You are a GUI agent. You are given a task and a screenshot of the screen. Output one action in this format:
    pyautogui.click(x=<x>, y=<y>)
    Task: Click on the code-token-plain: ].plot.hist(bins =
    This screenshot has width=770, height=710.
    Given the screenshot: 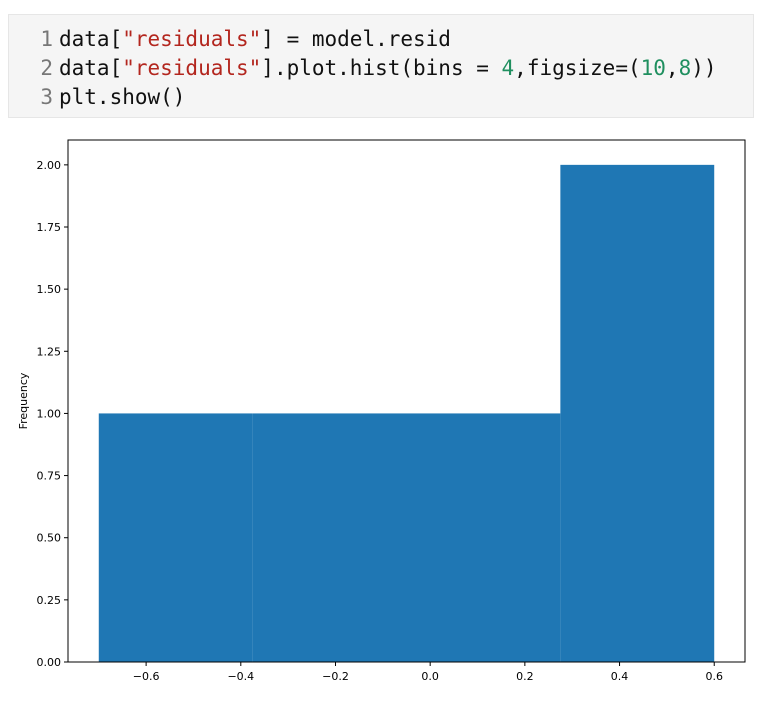 What is the action you would take?
    pyautogui.click(x=381, y=68)
    